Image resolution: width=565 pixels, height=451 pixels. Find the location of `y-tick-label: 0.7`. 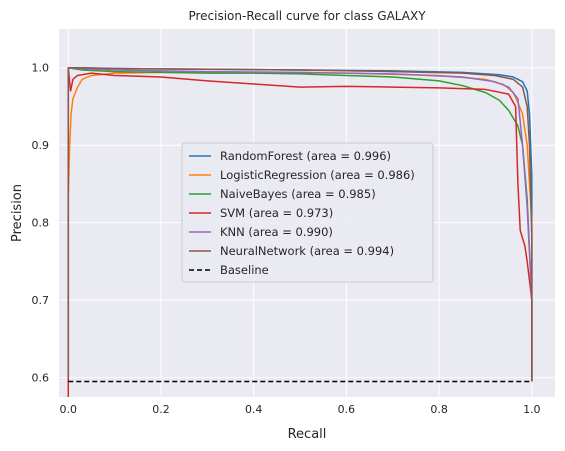

y-tick-label: 0.7 is located at coordinates (41, 300).